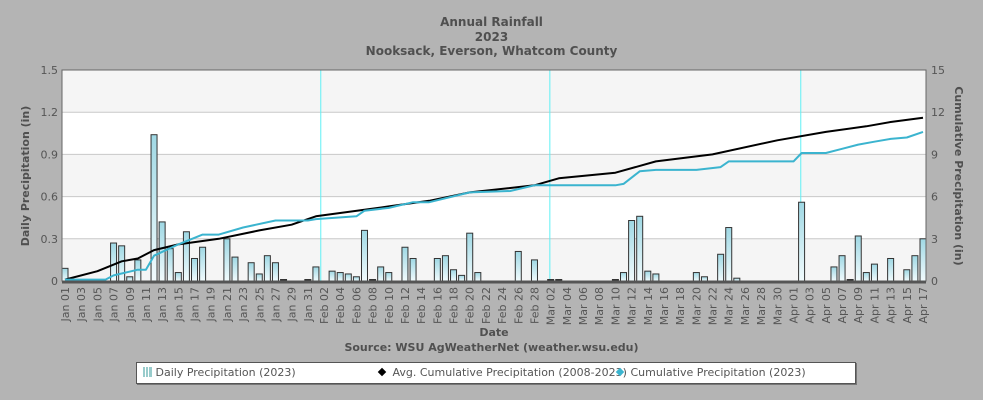 Image resolution: width=983 pixels, height=400 pixels. Describe the element at coordinates (599, 306) in the screenshot. I see `x-tick-label: Mar 08` at that location.